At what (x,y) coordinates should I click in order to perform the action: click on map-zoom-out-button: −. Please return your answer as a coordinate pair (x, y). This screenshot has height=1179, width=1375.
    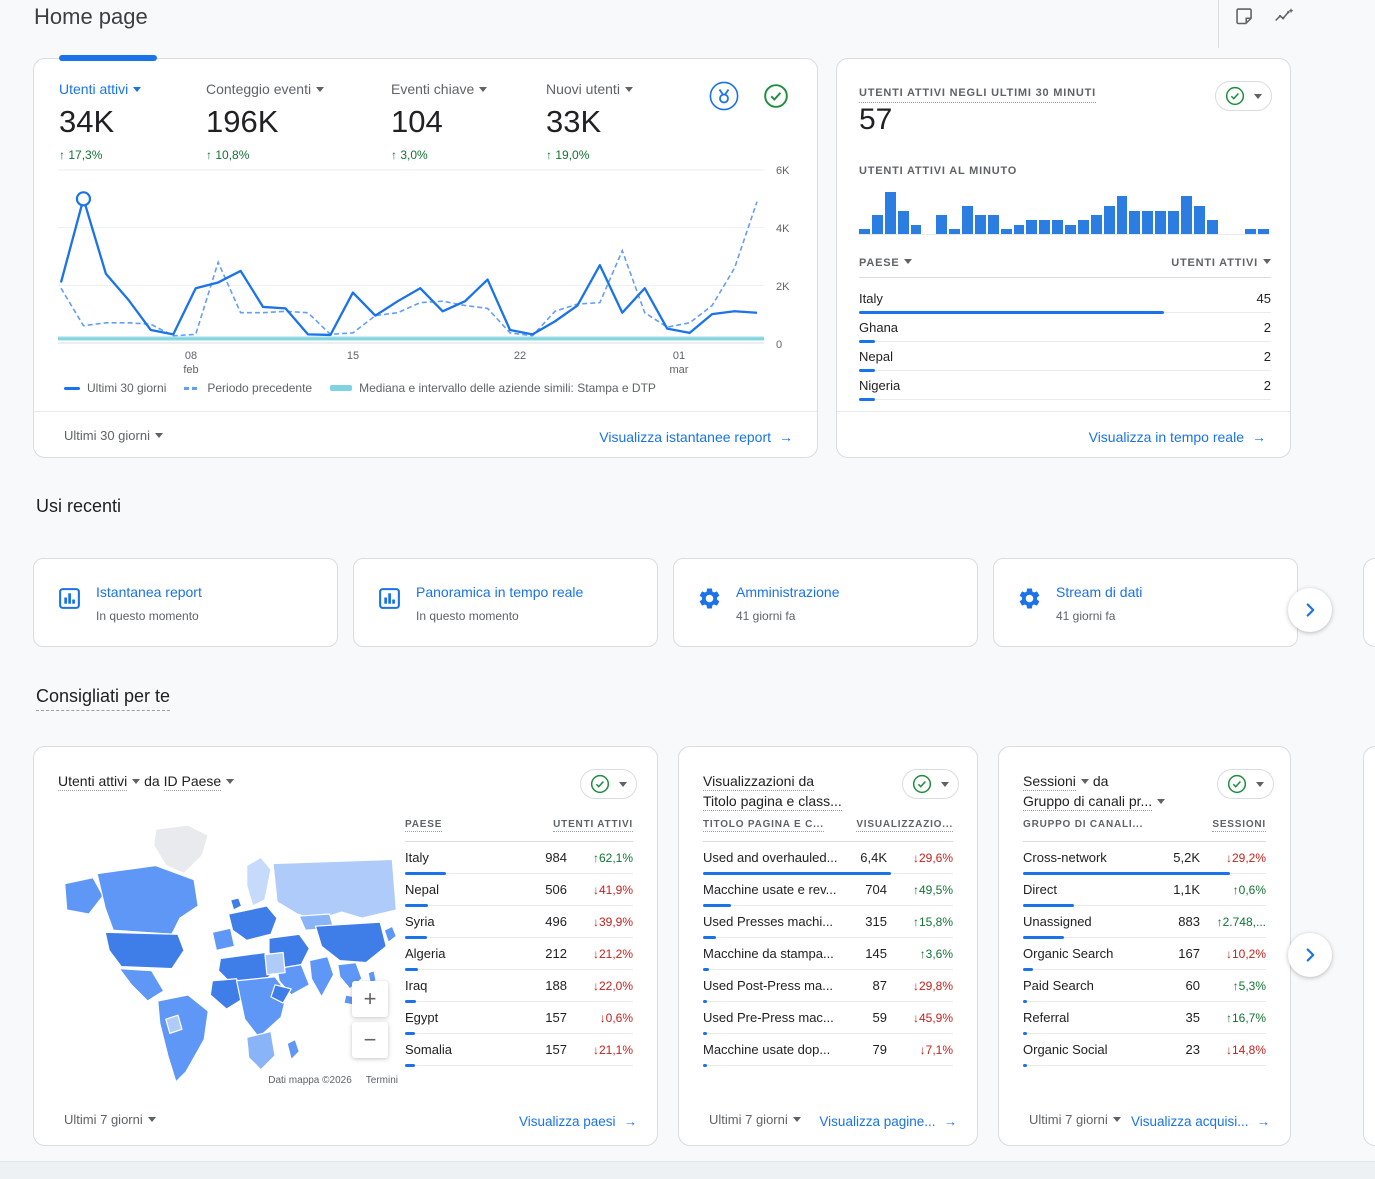
    Looking at the image, I should click on (370, 1040).